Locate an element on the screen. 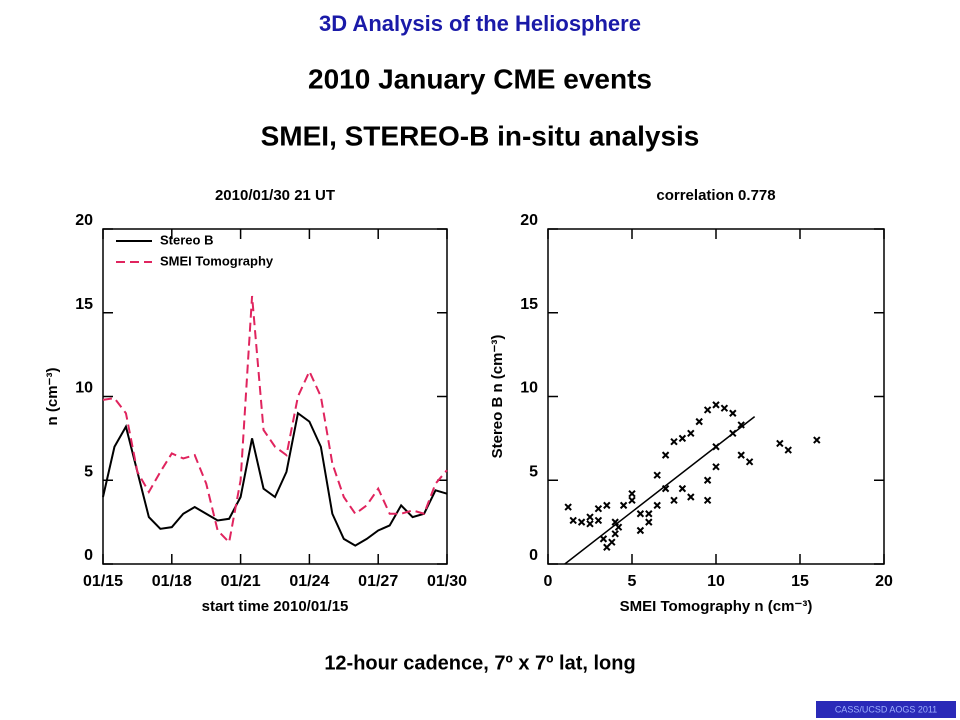 This screenshot has height=720, width=960. caption: 12-hour cadence, 7º x 7º lat, long is located at coordinates (479, 663).